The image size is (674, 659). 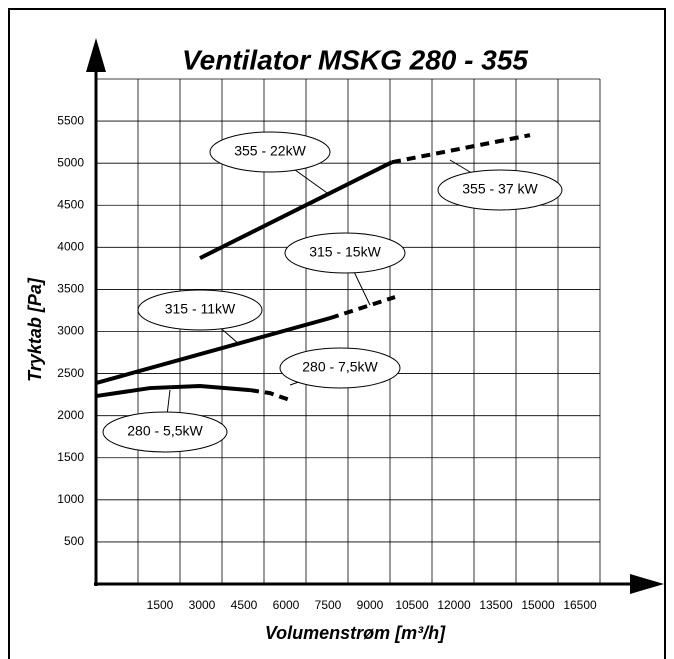 What do you see at coordinates (70, 499) in the screenshot?
I see `y-tick-label: 1000` at bounding box center [70, 499].